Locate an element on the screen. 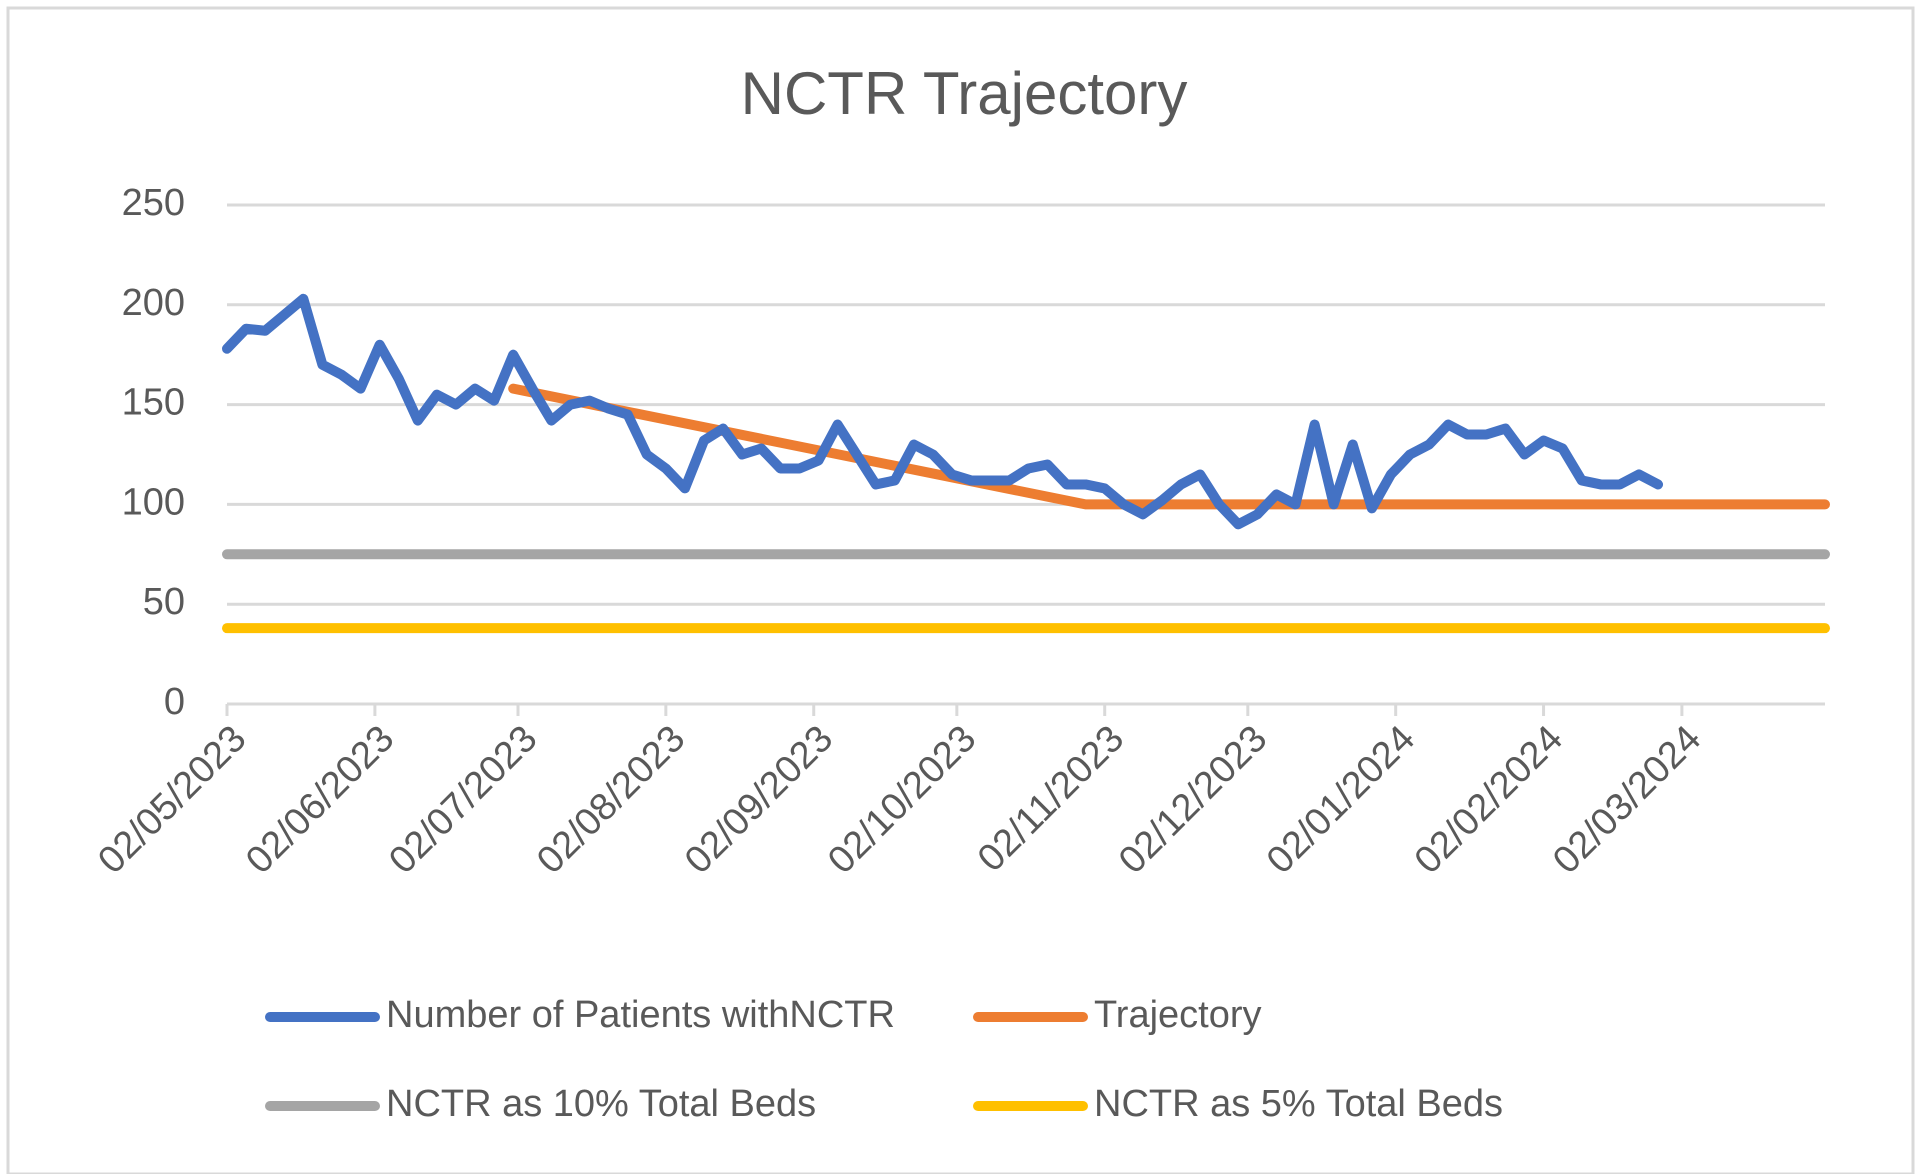 The width and height of the screenshot is (1921, 1174). chart-title: NCTR Trajectory is located at coordinates (964, 93).